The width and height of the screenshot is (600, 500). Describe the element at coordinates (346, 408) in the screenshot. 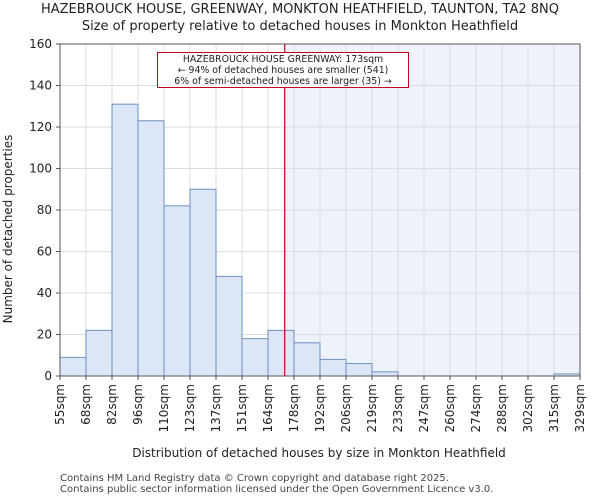

I see `x-tick-label: 206sqm` at that location.